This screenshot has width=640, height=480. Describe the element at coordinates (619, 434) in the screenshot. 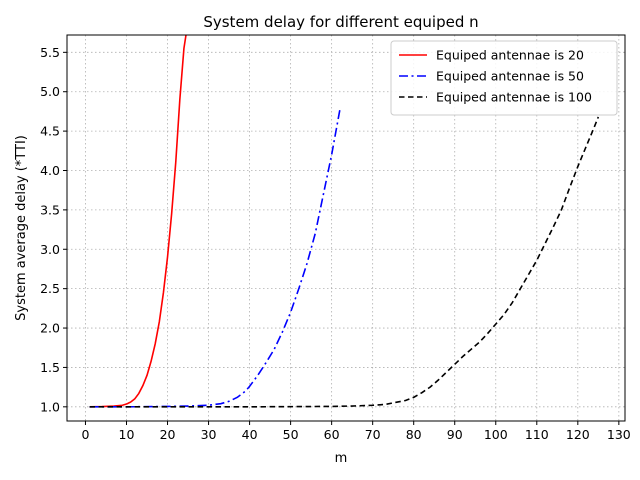

I see `x-tick-label: 130` at that location.